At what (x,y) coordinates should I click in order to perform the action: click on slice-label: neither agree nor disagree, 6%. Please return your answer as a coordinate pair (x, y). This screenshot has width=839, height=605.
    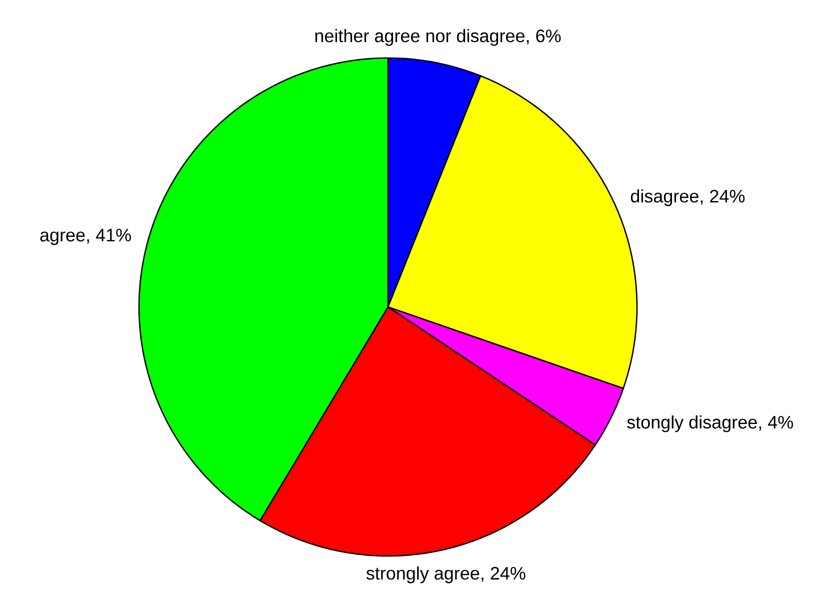
    Looking at the image, I should click on (438, 37).